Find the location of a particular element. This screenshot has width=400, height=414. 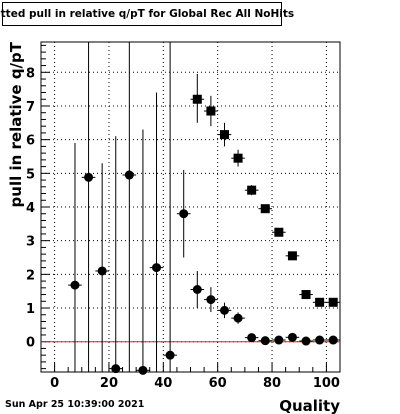

x-tick-label: 40 is located at coordinates (163, 383).